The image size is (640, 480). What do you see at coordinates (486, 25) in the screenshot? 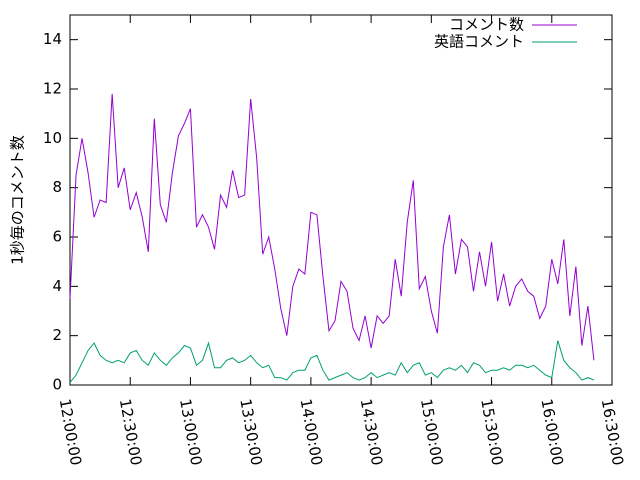
I see `legend-label: コメント数` at bounding box center [486, 25].